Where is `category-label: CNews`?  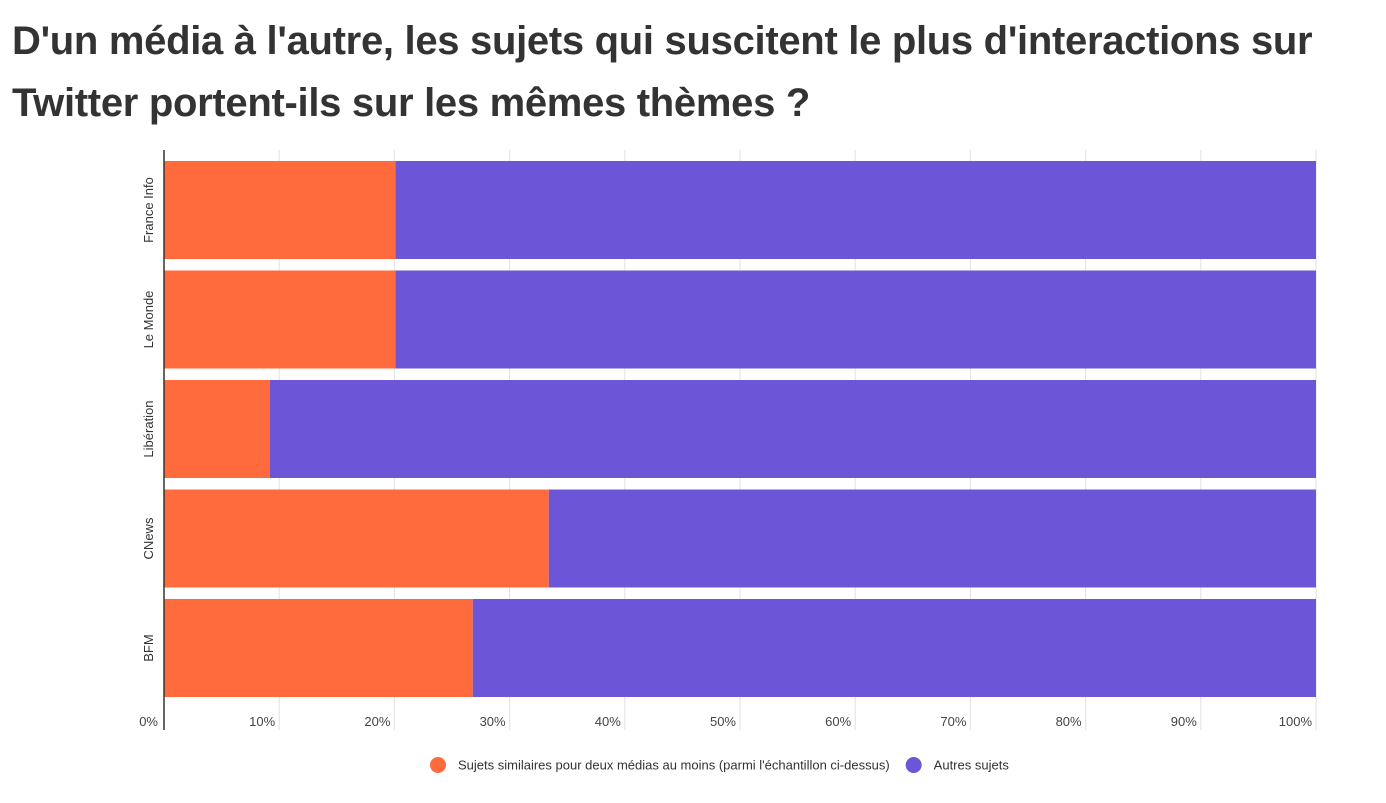
category-label: CNews is located at coordinates (148, 538).